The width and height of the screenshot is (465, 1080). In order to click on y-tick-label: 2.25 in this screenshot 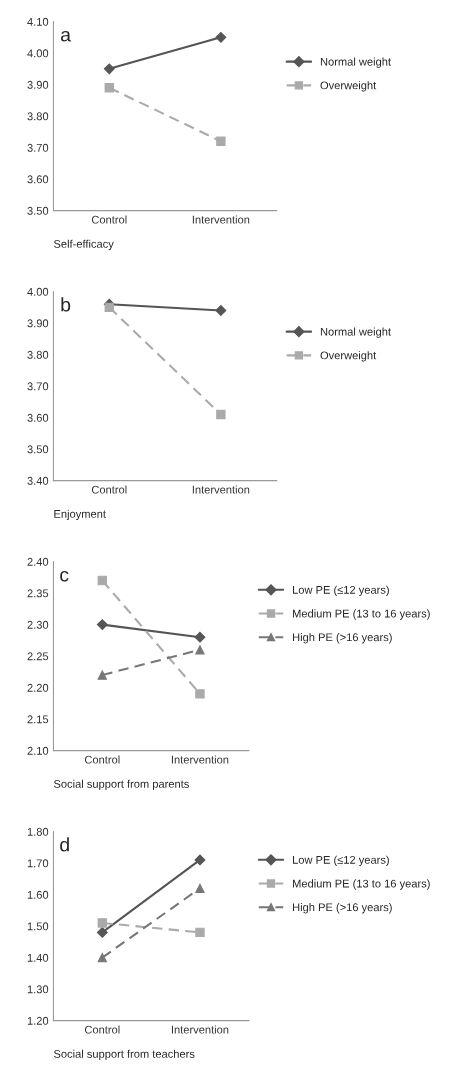, I will do `click(38, 656)`.